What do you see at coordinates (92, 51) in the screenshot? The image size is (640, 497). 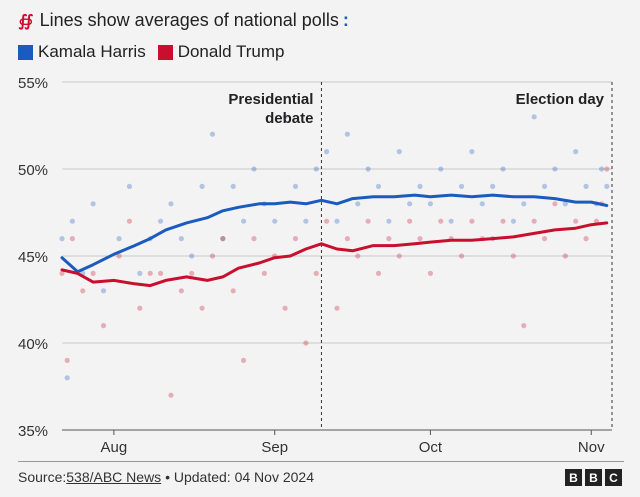 I see `legend-label-harris: Kamala Harris` at bounding box center [92, 51].